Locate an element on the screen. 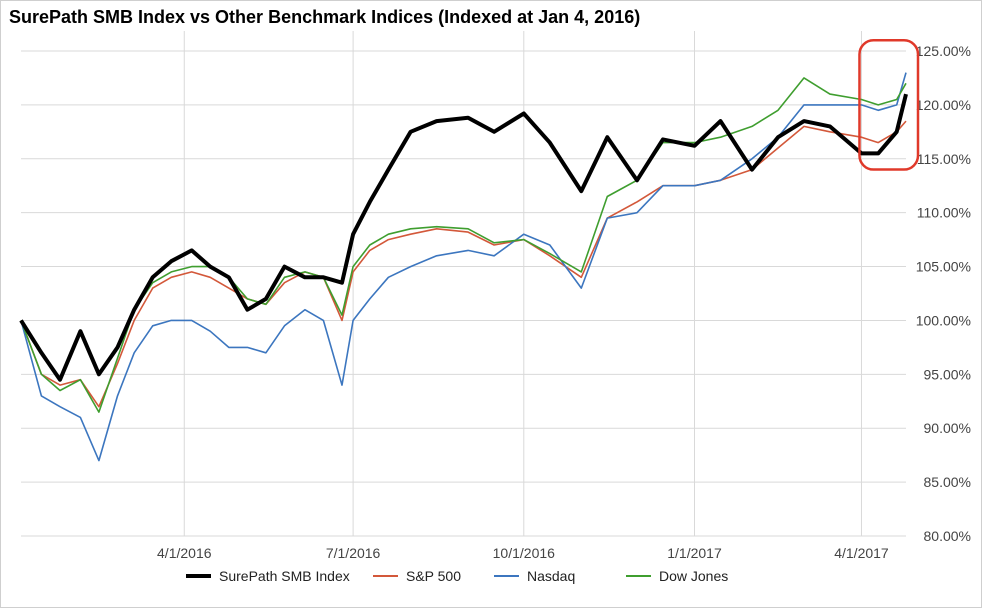 This screenshot has width=982, height=608. y-tick-label: 80.00% is located at coordinates (947, 536).